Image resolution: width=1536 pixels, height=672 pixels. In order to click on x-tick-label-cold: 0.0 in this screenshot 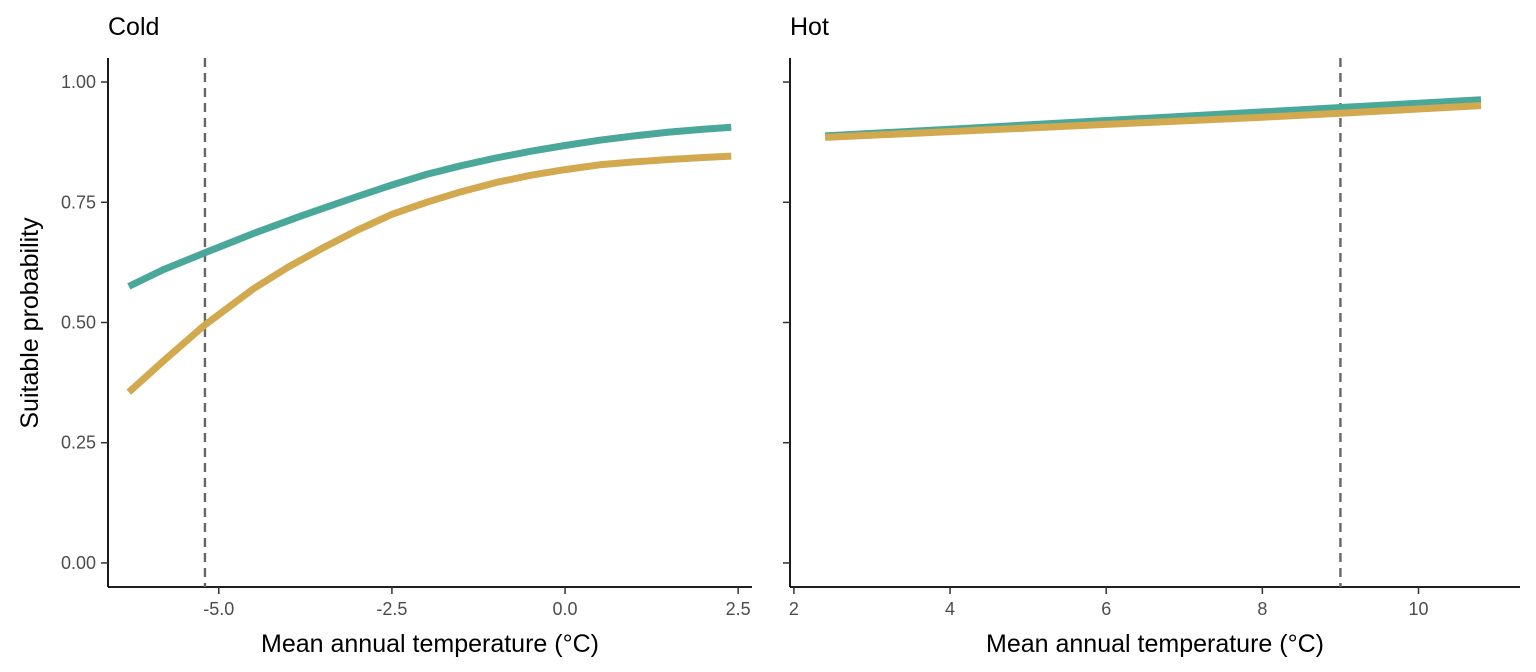, I will do `click(565, 609)`.